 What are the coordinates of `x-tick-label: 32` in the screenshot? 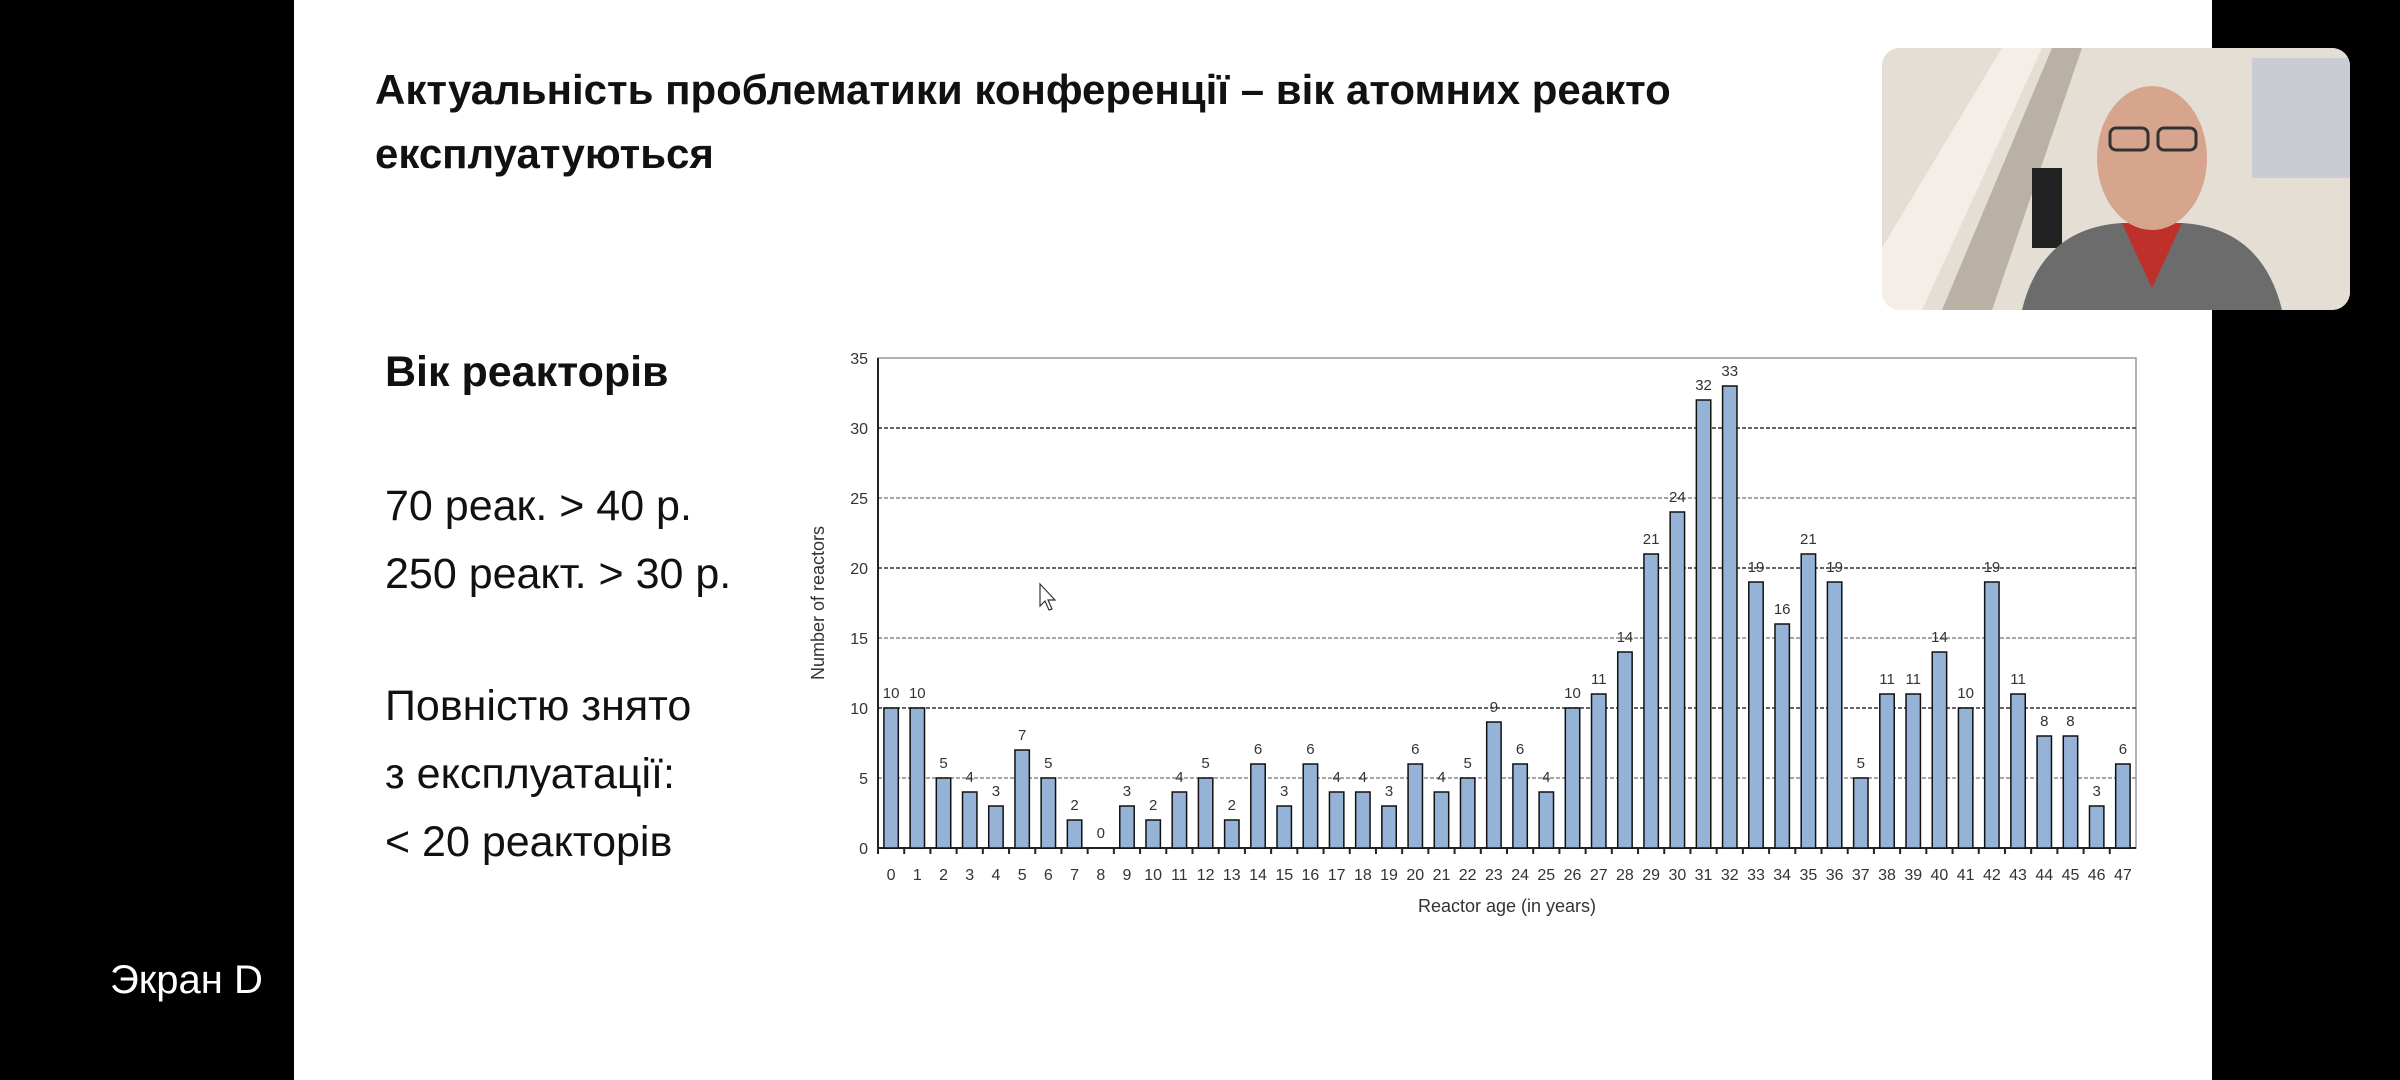 It's located at (1730, 875).